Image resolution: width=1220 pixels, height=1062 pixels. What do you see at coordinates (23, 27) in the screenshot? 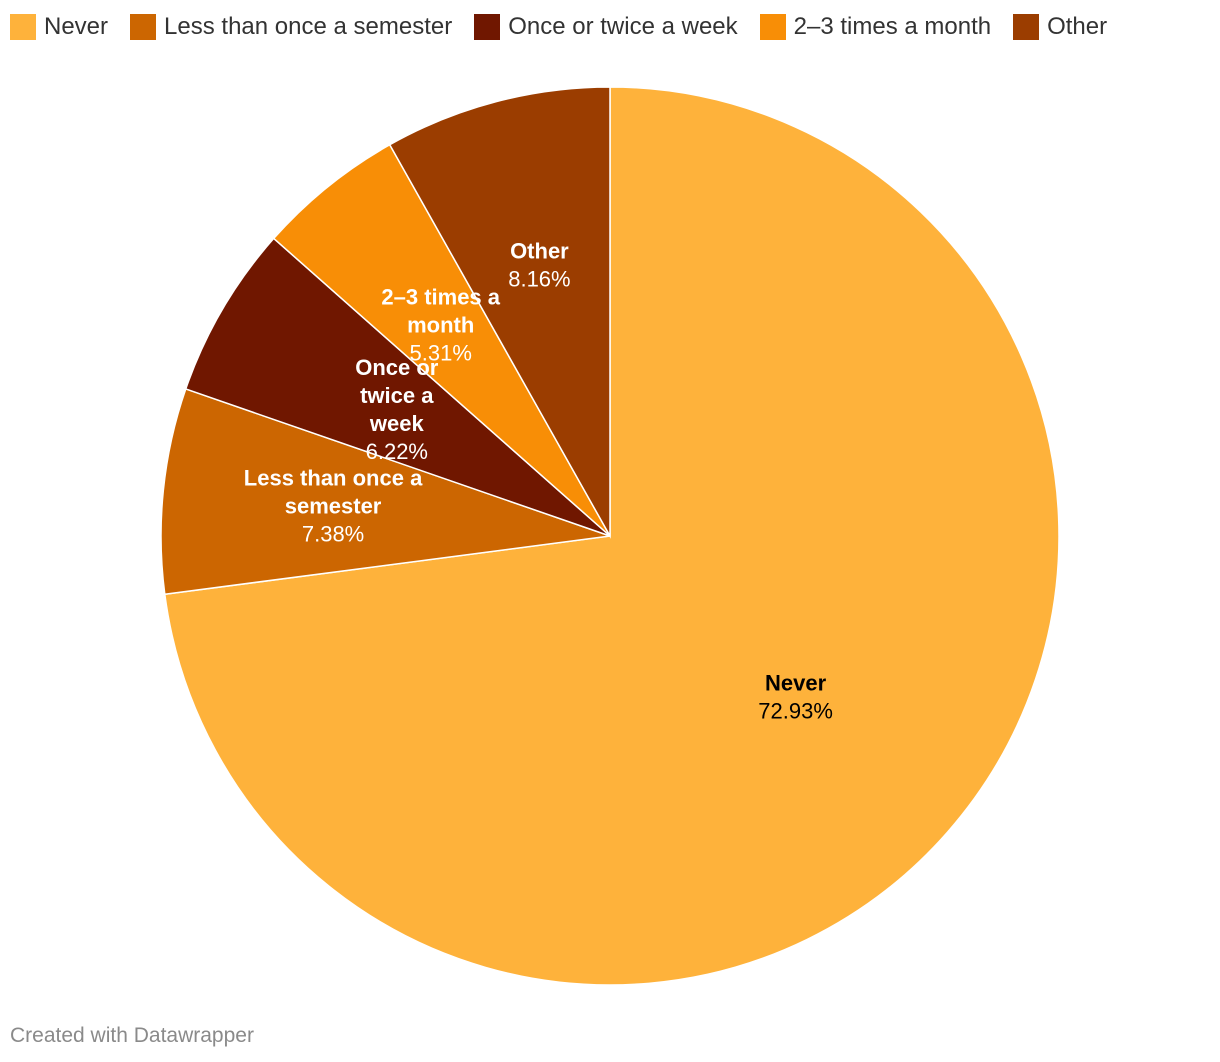
I see `legend-swatch-never` at bounding box center [23, 27].